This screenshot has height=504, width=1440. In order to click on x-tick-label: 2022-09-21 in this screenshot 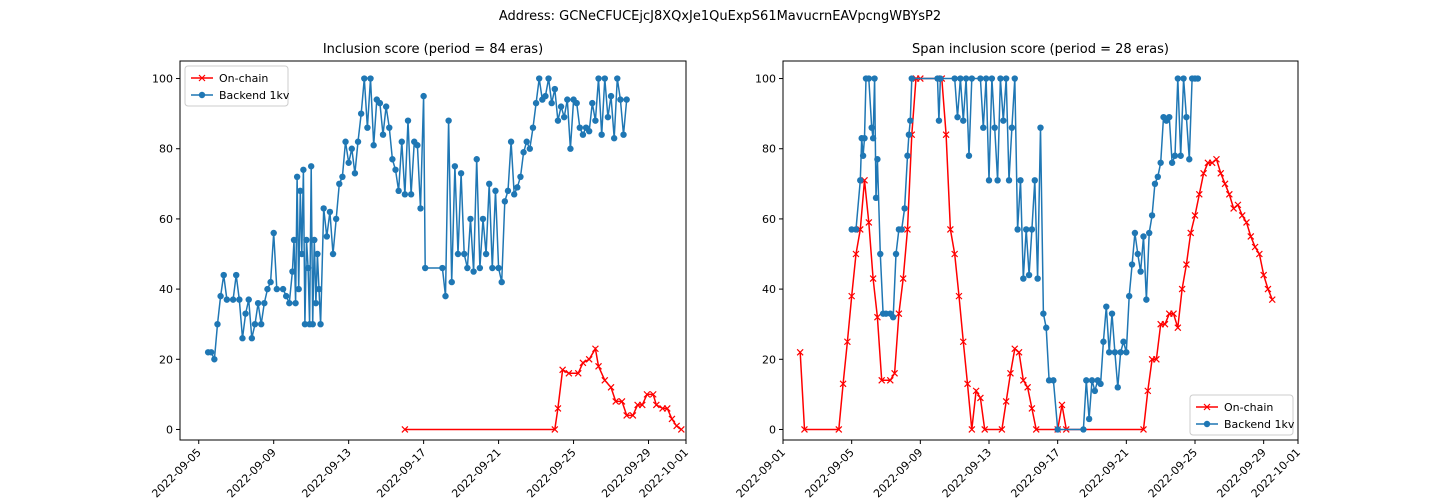, I will do `click(1104, 473)`.